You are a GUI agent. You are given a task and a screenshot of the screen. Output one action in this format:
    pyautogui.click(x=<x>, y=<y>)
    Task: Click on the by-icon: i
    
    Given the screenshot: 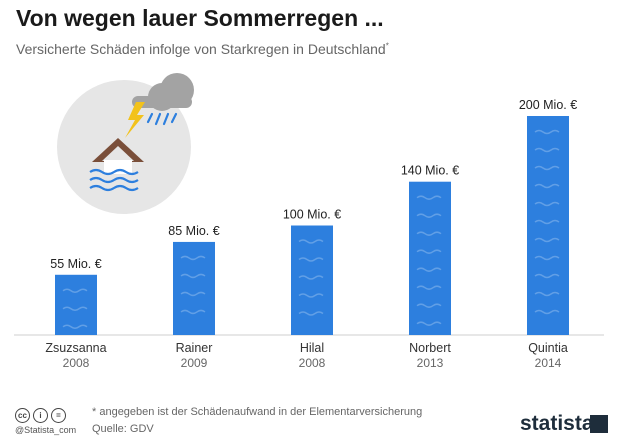 What is the action you would take?
    pyautogui.click(x=40, y=415)
    